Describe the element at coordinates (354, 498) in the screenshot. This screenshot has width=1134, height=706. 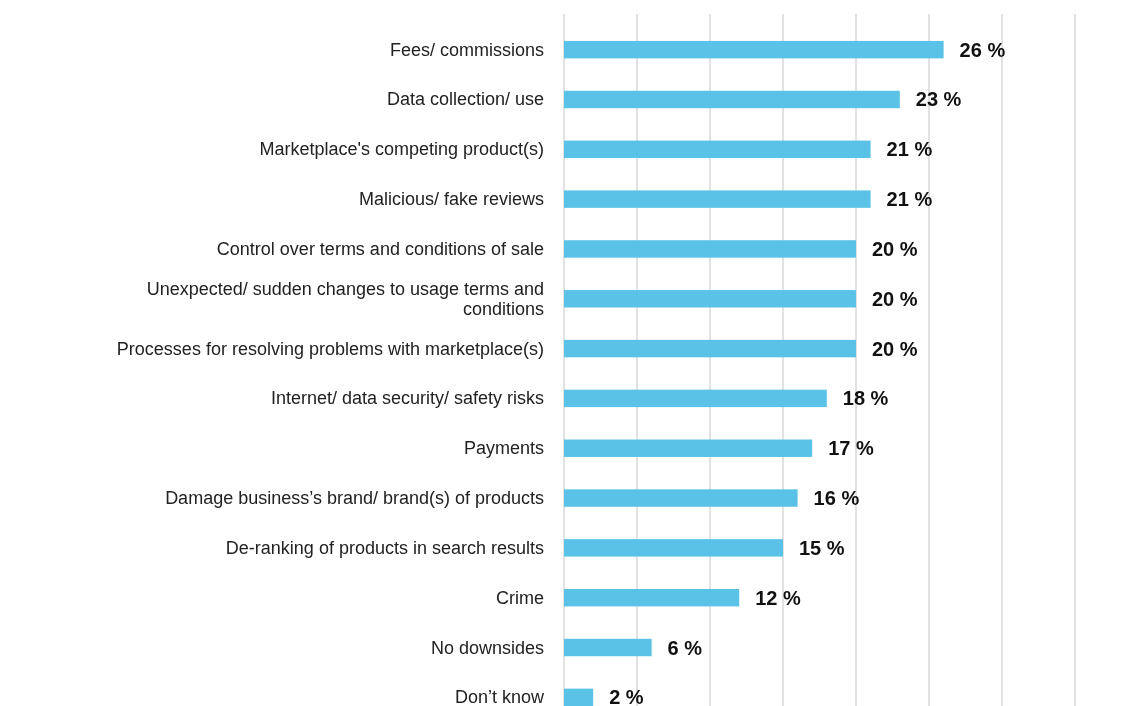
I see `y-tick-label: Damage business’s brand/ brand(s) of products` at that location.